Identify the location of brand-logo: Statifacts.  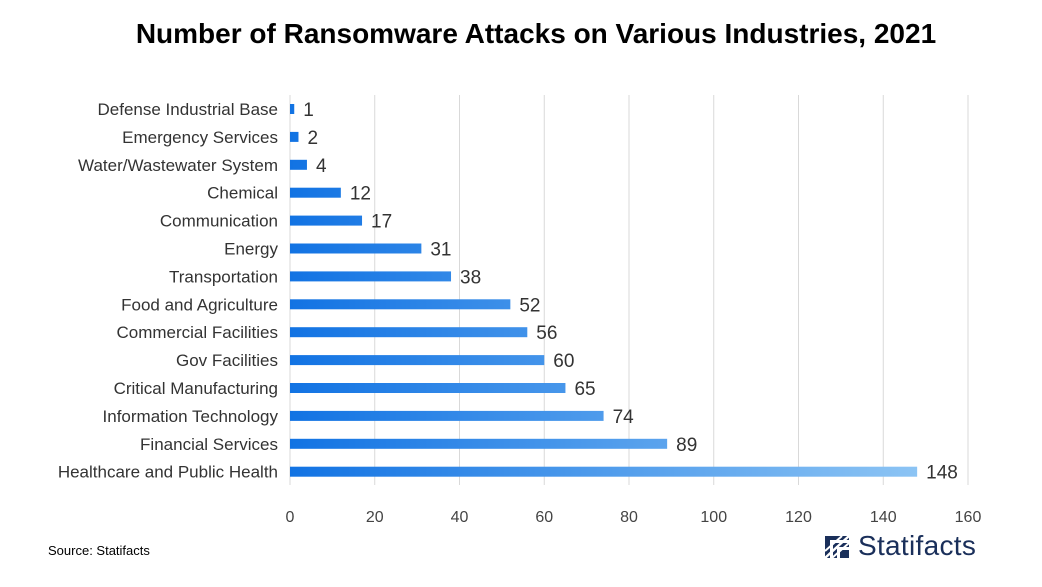
(899, 546).